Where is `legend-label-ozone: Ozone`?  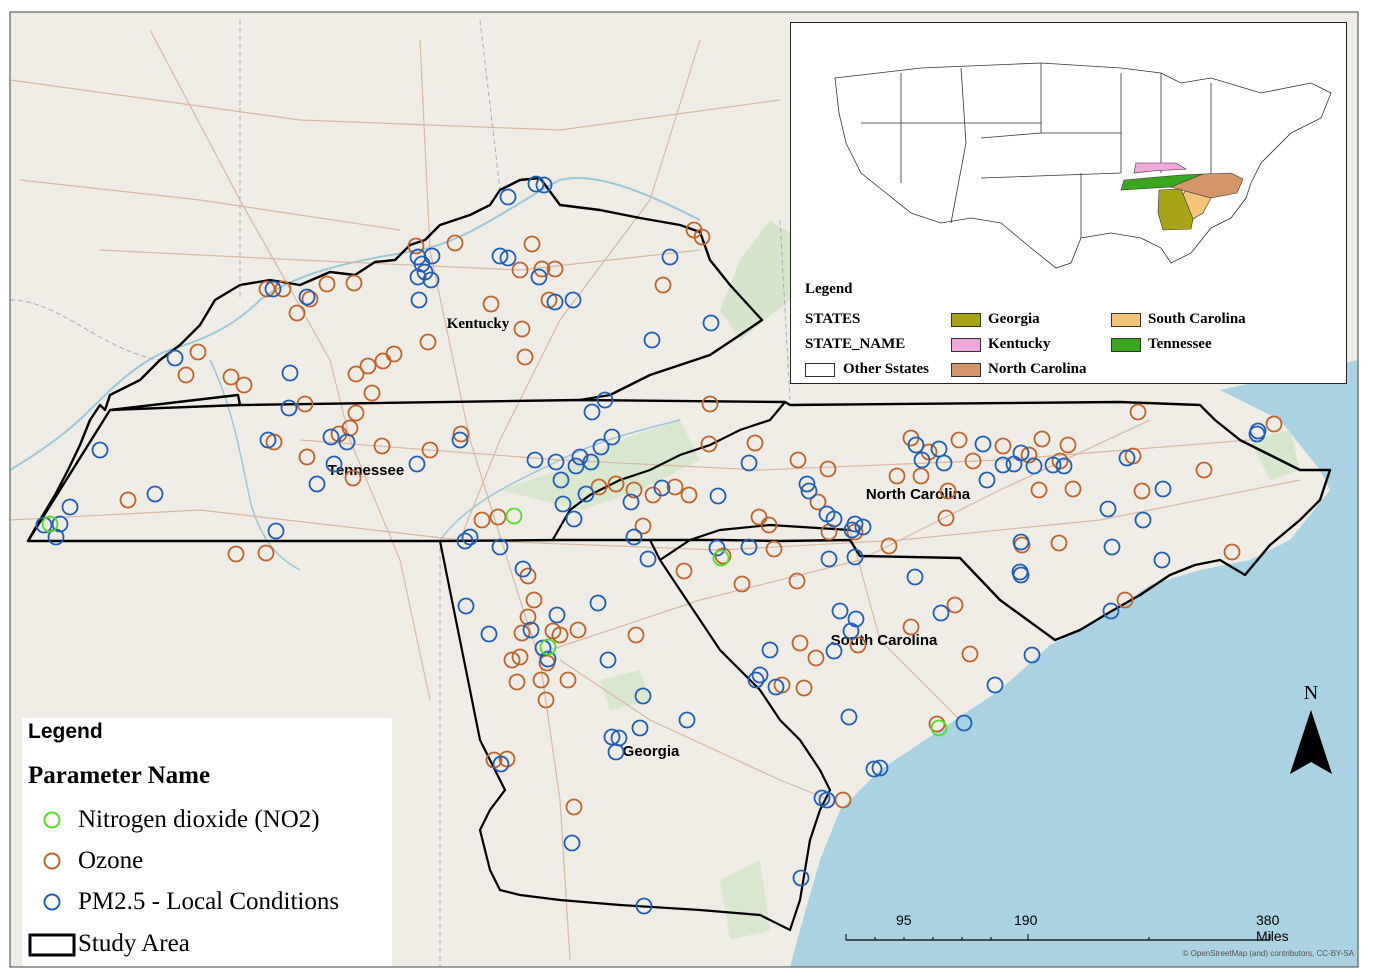 legend-label-ozone: Ozone is located at coordinates (111, 860).